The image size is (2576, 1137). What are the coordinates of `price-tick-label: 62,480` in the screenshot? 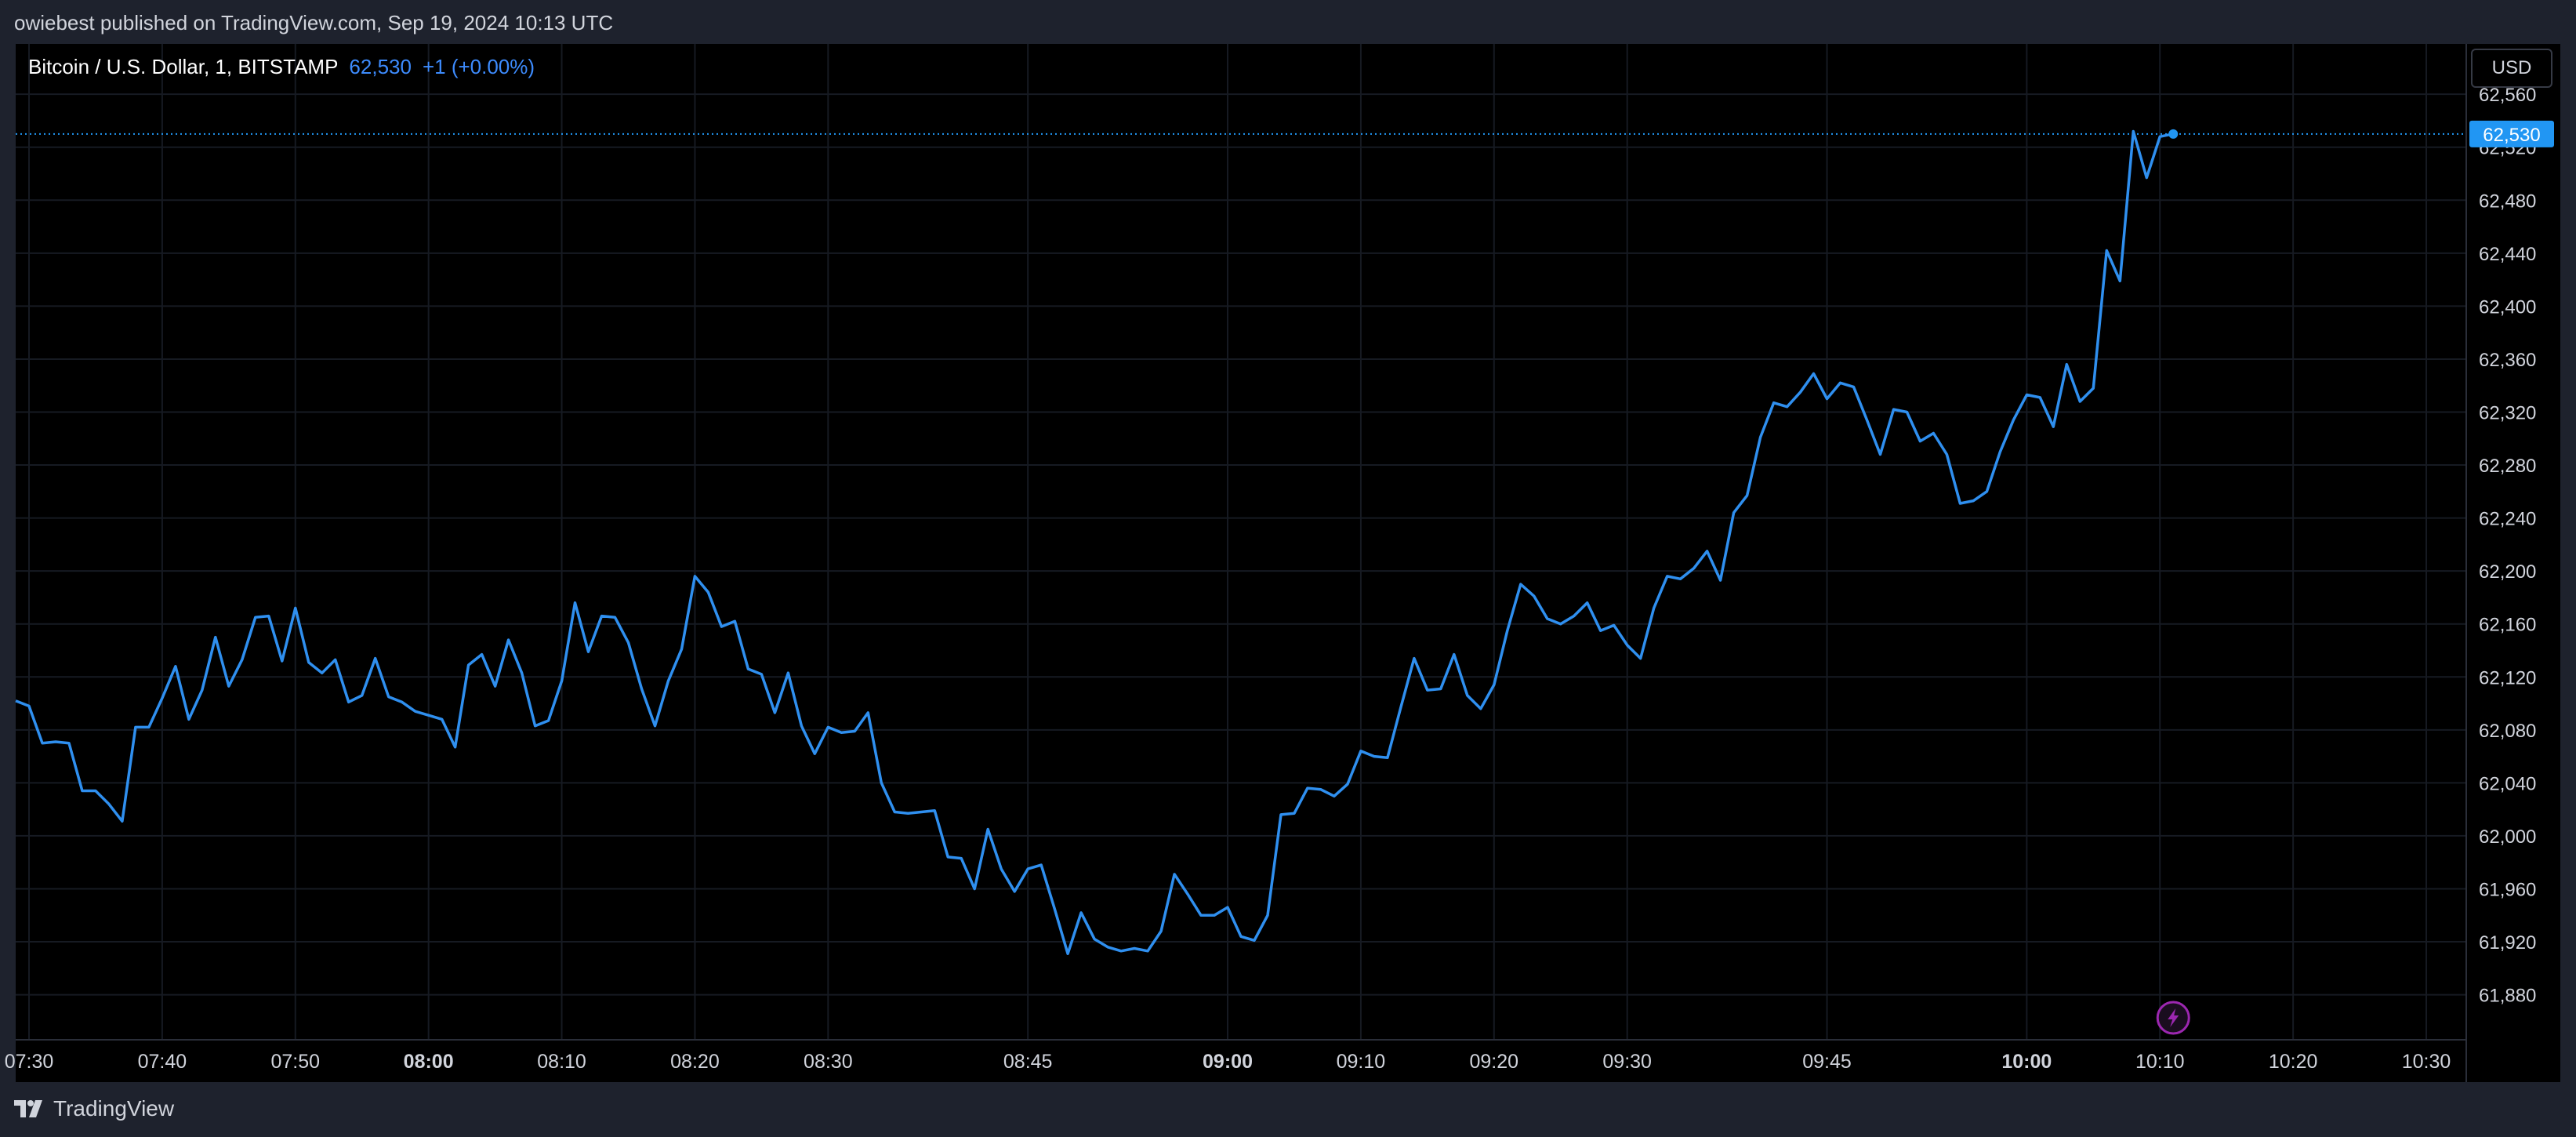 It's located at (2508, 201).